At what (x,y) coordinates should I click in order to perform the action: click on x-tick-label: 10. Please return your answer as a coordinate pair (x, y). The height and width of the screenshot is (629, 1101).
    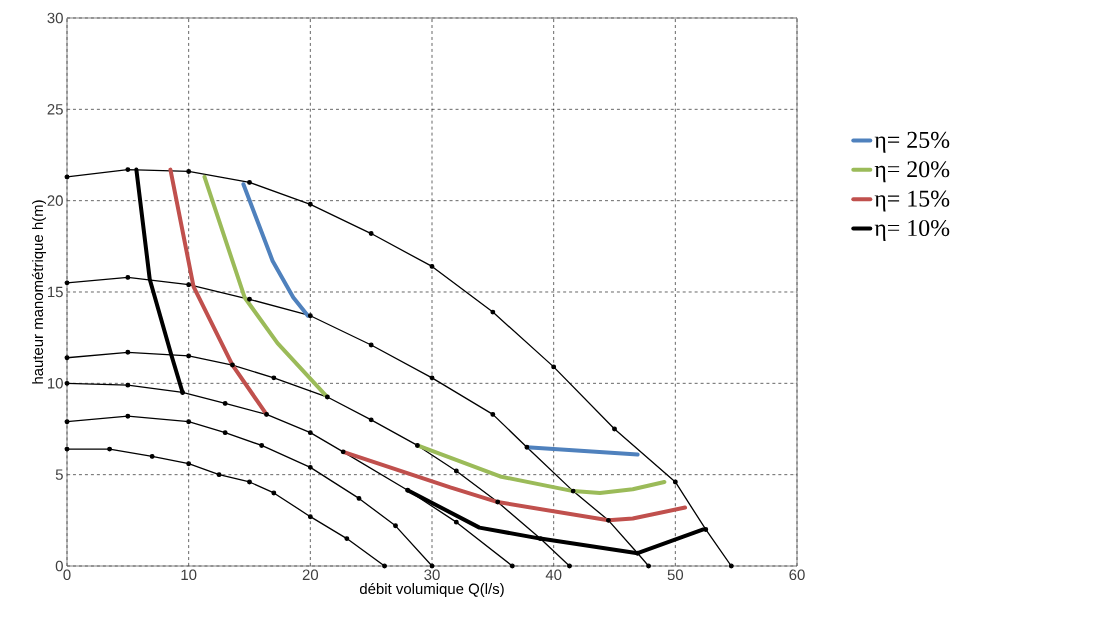
    Looking at the image, I should click on (189, 575).